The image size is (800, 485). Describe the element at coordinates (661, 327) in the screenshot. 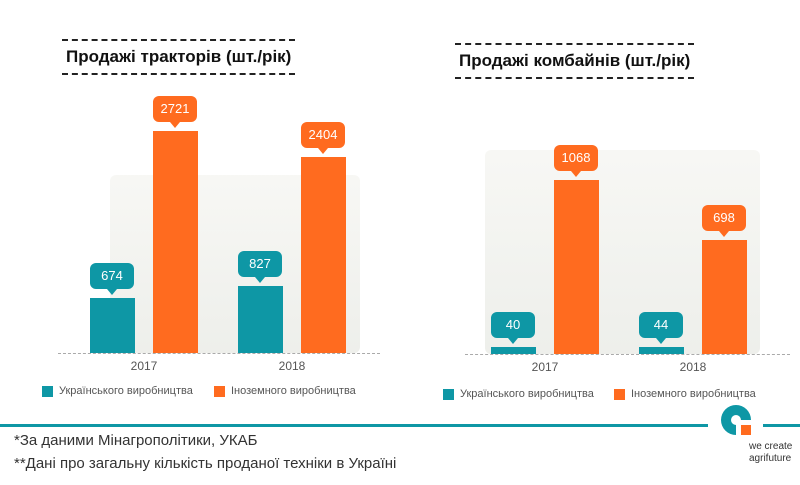

I see `data-label: 44` at that location.